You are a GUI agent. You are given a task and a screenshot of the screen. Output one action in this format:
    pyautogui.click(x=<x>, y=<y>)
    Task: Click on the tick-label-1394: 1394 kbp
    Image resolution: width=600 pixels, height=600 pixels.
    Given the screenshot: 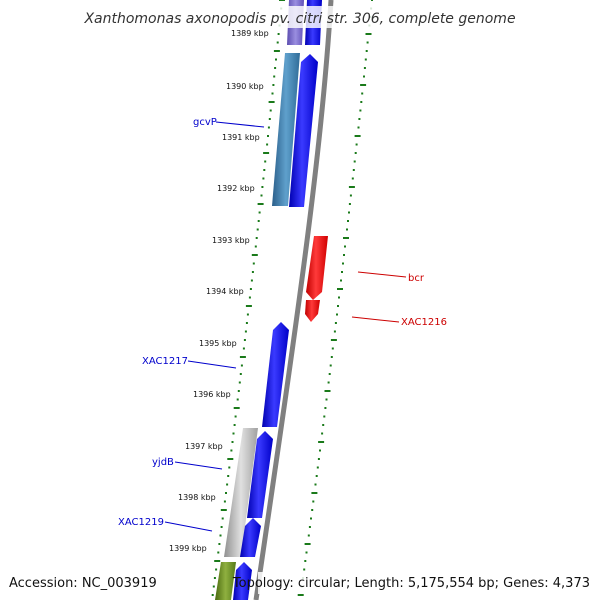 What is the action you would take?
    pyautogui.click(x=225, y=291)
    